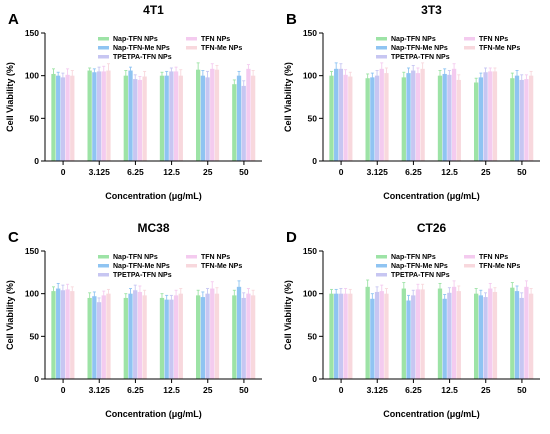 Image resolution: width=550 pixels, height=434 pixels. What do you see at coordinates (378, 172) in the screenshot?
I see `x-tick-label: 3.125` at bounding box center [378, 172].